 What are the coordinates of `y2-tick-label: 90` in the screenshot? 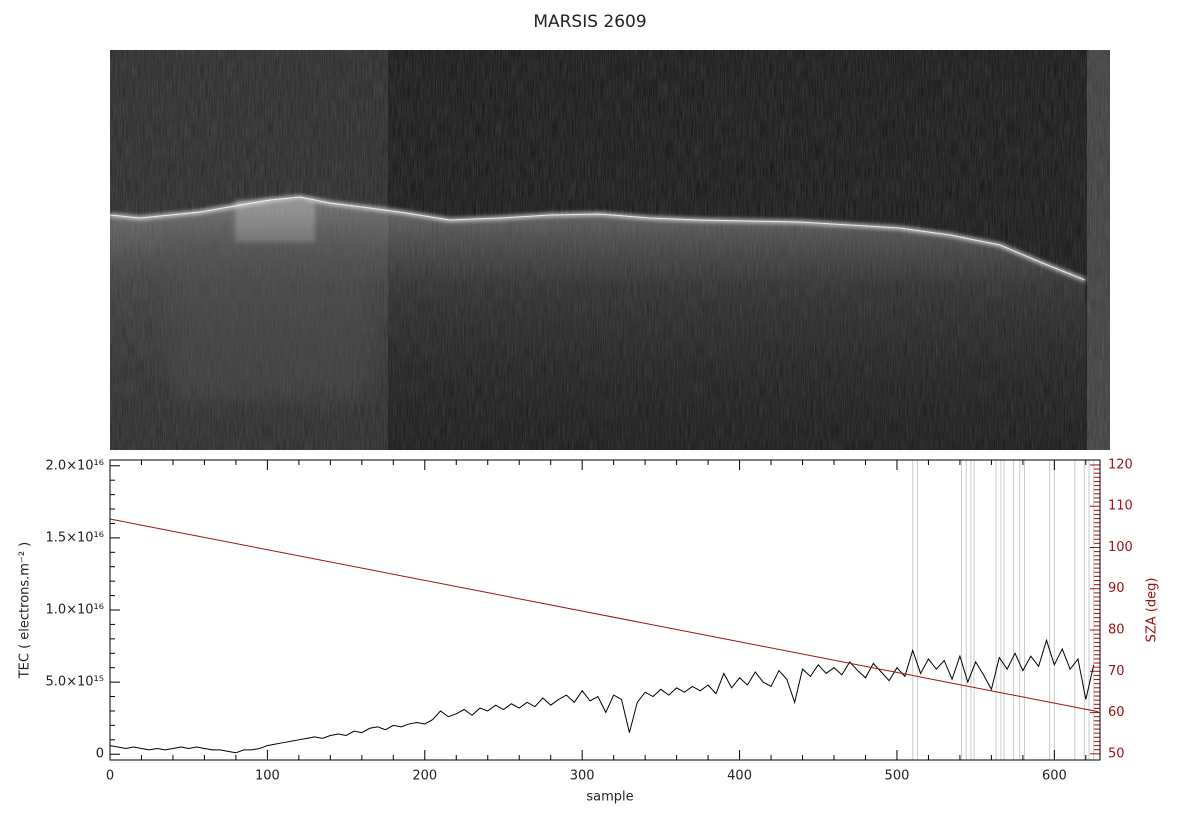 It's located at (1116, 588).